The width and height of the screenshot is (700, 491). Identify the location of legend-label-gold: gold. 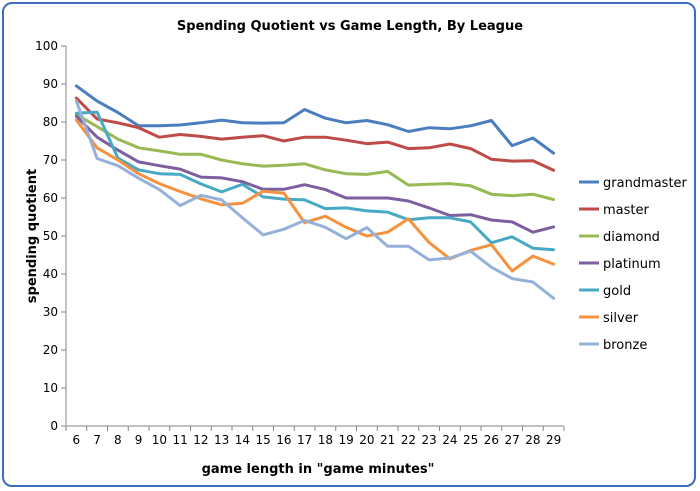
(617, 291).